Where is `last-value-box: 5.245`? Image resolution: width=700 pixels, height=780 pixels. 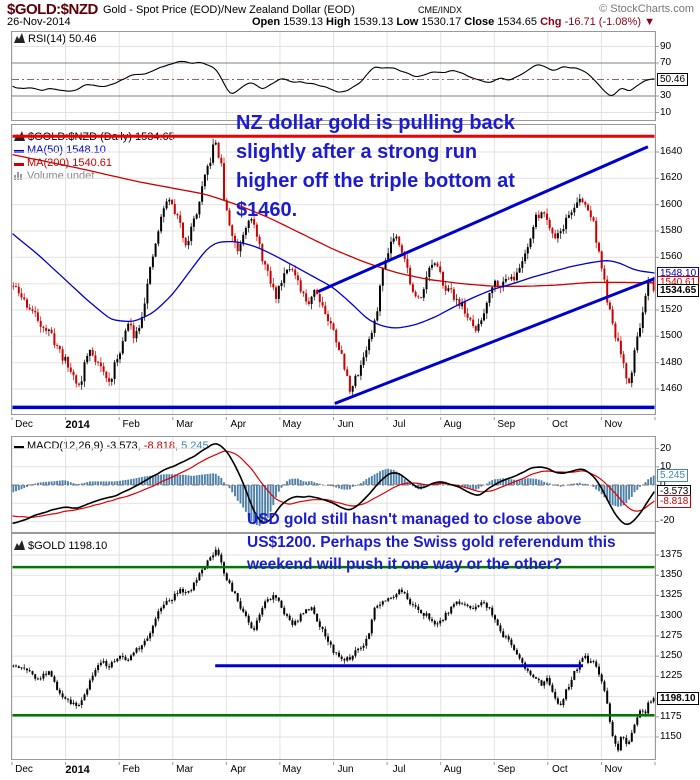 last-value-box: 5.245 is located at coordinates (673, 475).